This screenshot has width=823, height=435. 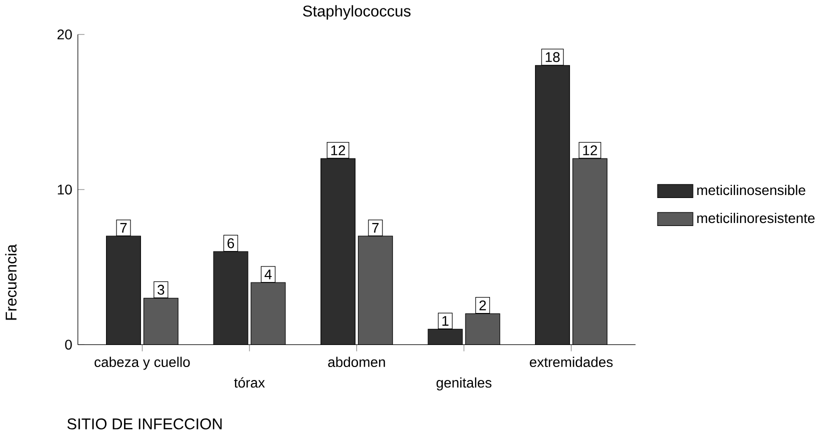 I want to click on data-label: 18, so click(x=553, y=57).